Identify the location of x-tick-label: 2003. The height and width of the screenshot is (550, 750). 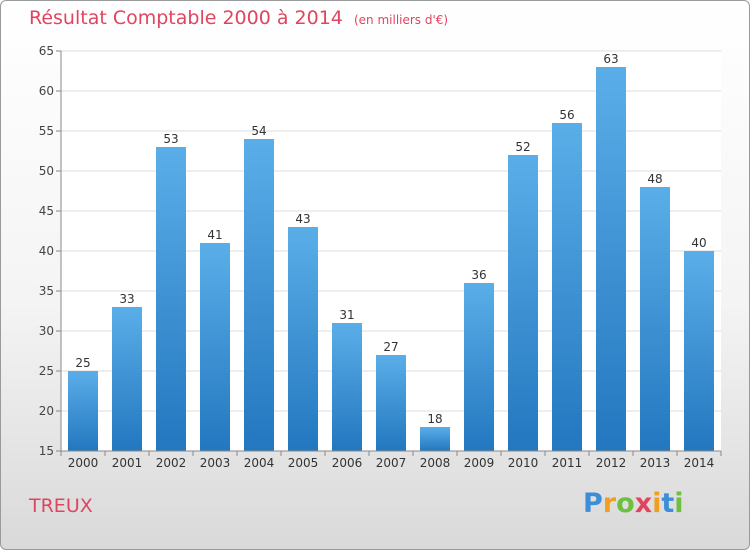
(215, 463).